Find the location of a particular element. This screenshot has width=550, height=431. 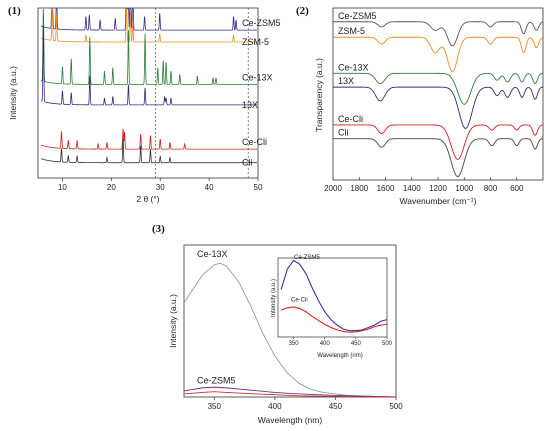

inset-series-label: Ce-ZSM5 is located at coordinates (307, 258).